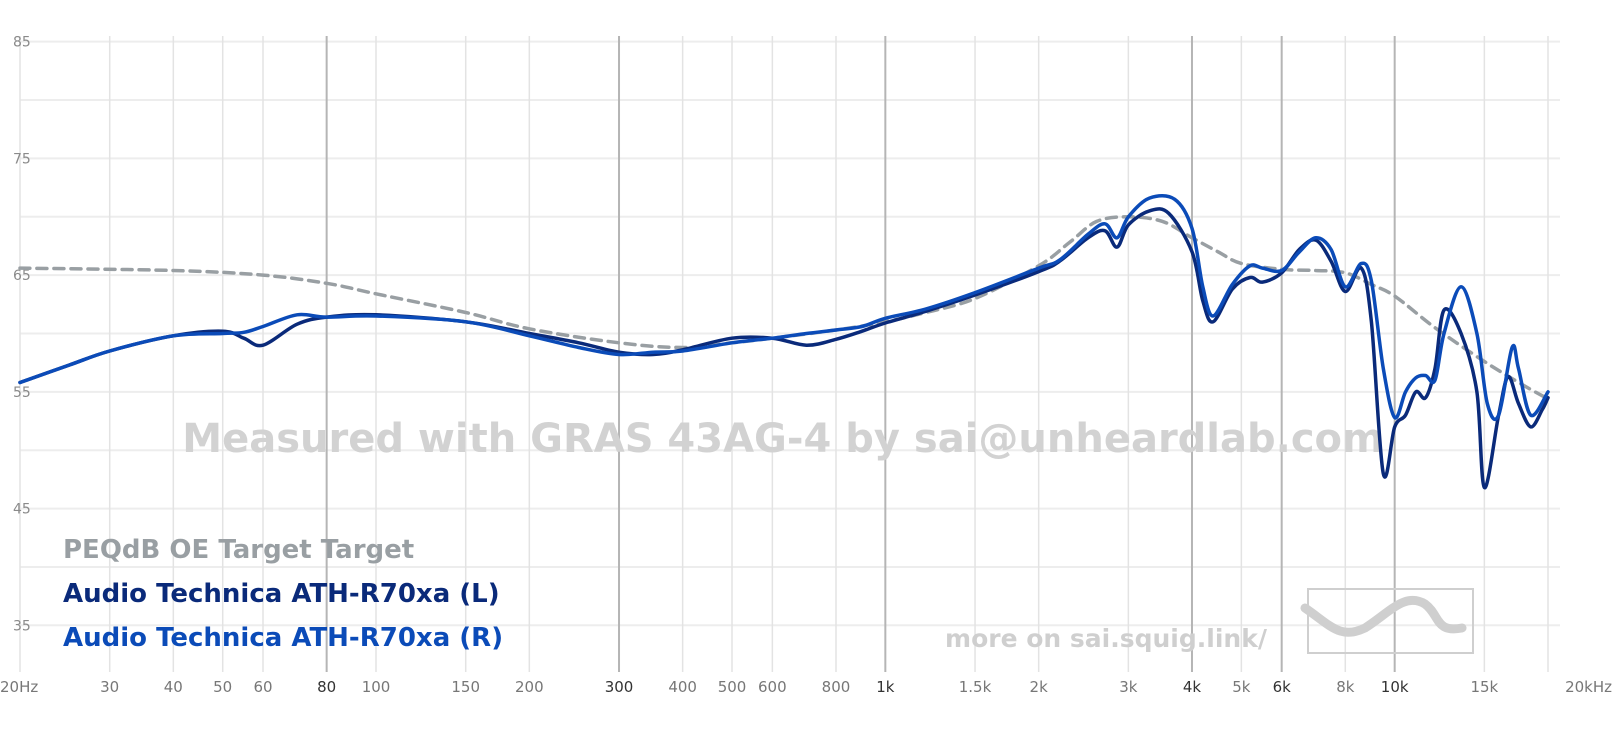  What do you see at coordinates (109, 687) in the screenshot?
I see `x-tick-label: 30` at bounding box center [109, 687].